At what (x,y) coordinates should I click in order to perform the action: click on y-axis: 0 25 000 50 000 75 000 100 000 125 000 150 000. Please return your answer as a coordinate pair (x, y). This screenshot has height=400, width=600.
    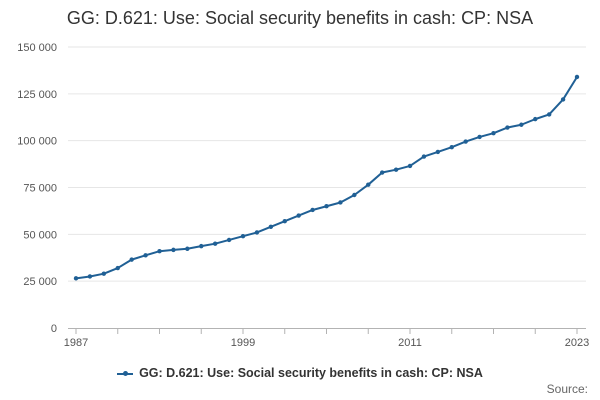
    Looking at the image, I should click on (37, 188).